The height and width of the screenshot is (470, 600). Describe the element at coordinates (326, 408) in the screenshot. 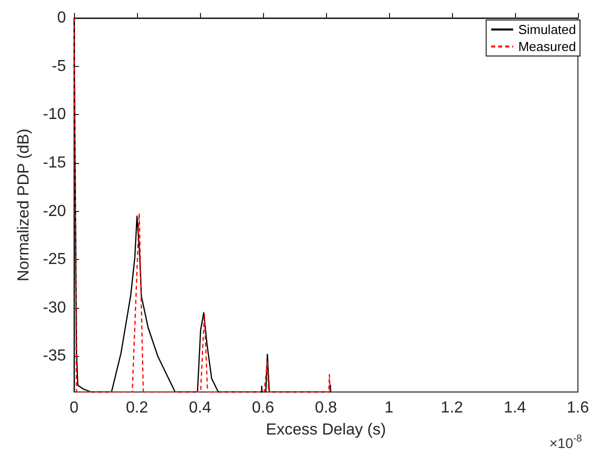

I see `x-tick-label: 0.8` at that location.